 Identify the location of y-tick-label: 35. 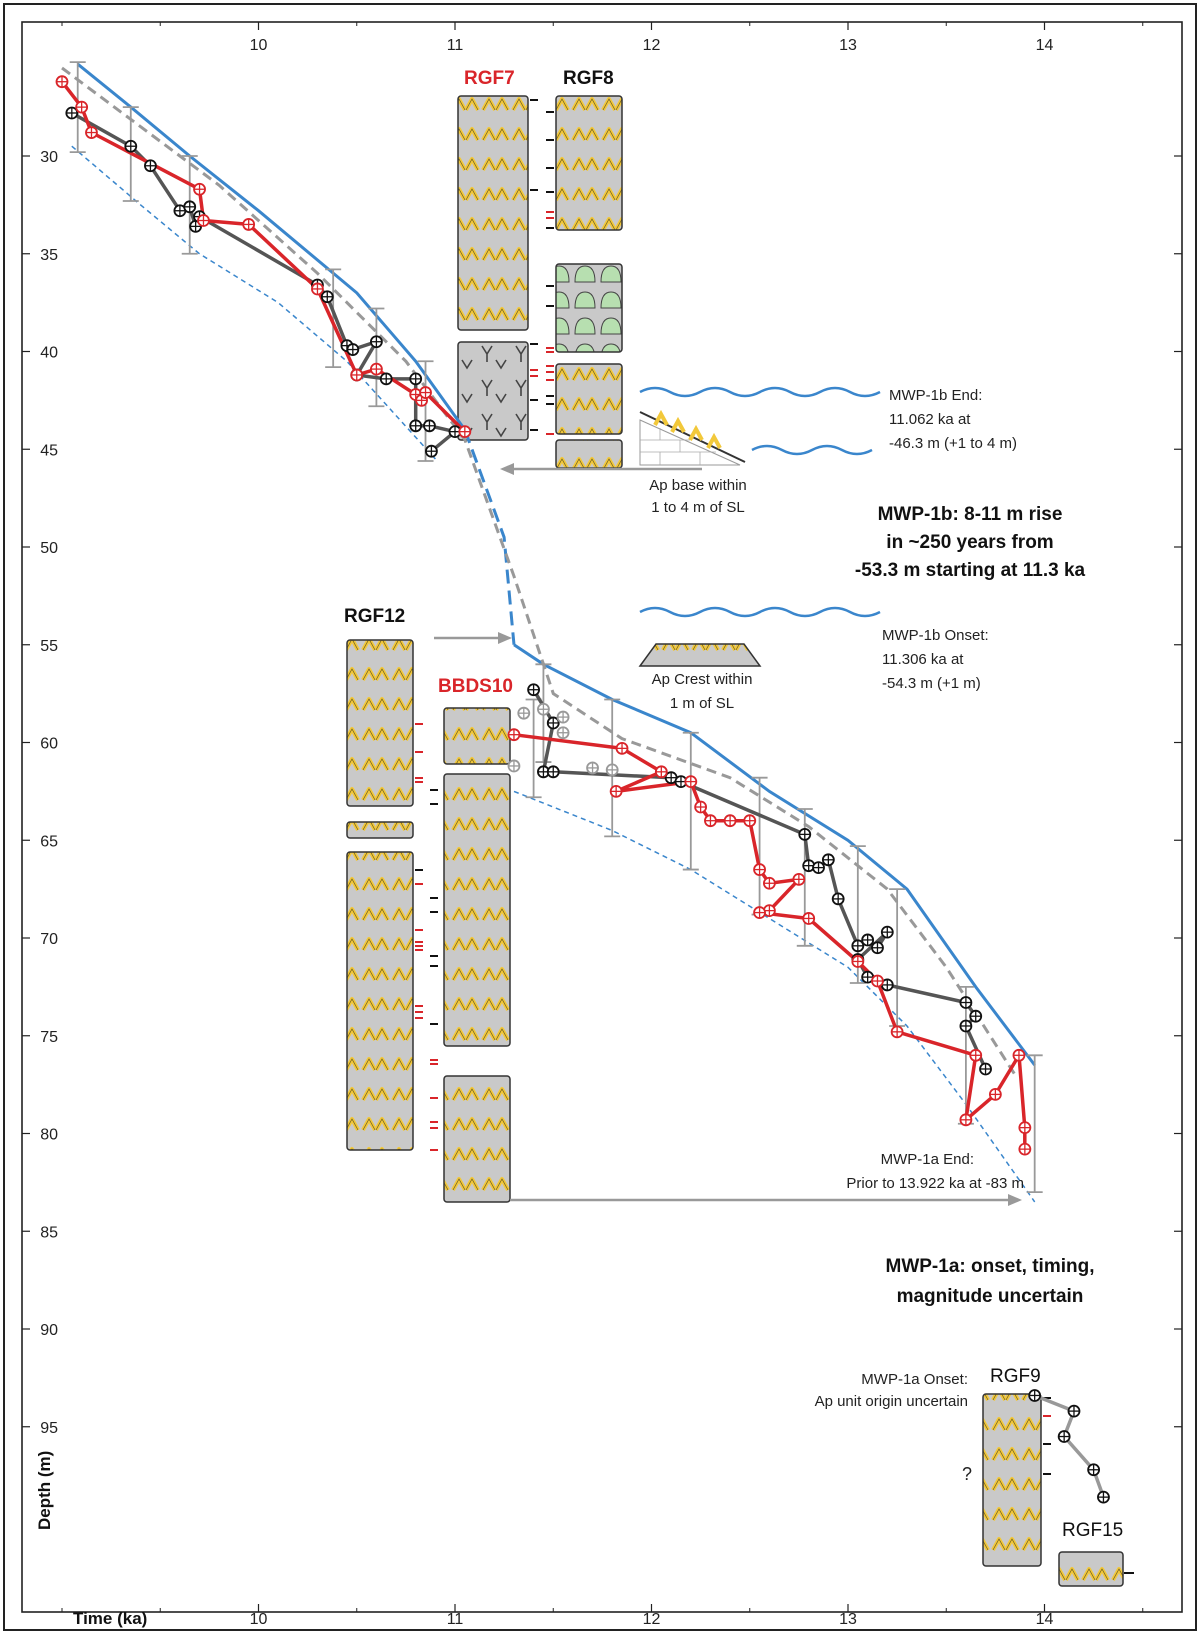
(49, 255).